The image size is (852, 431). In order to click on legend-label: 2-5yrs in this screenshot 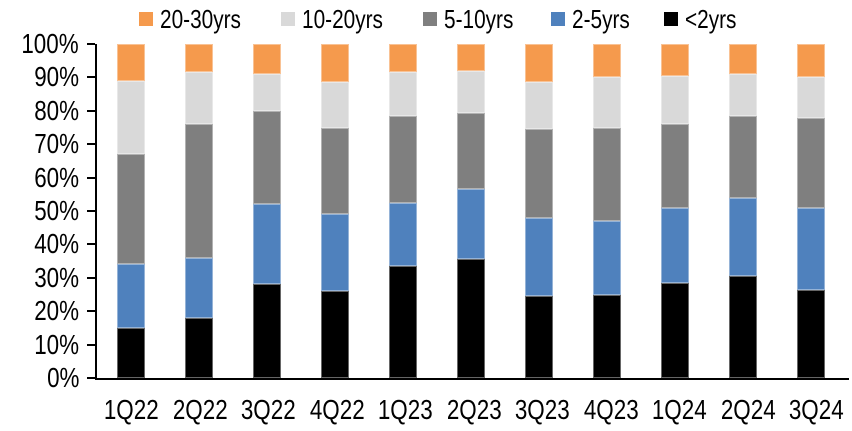, I will do `click(608, 19)`.